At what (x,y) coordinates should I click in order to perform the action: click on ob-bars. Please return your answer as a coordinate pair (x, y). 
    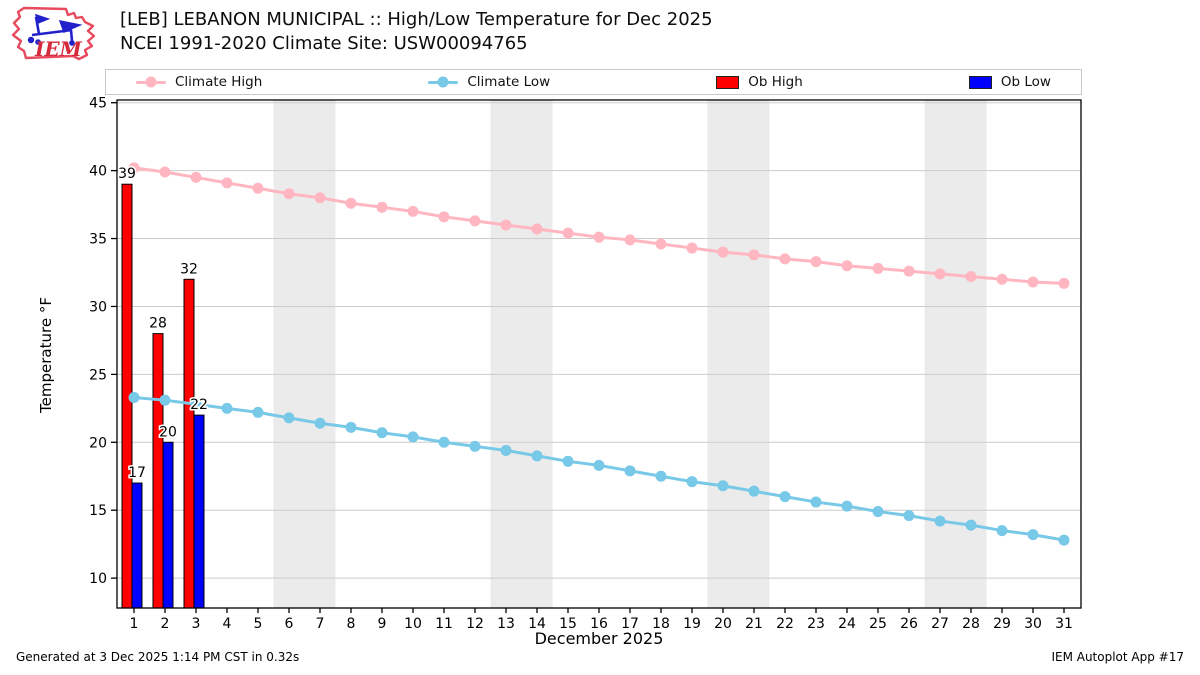
    Looking at the image, I should click on (163, 396).